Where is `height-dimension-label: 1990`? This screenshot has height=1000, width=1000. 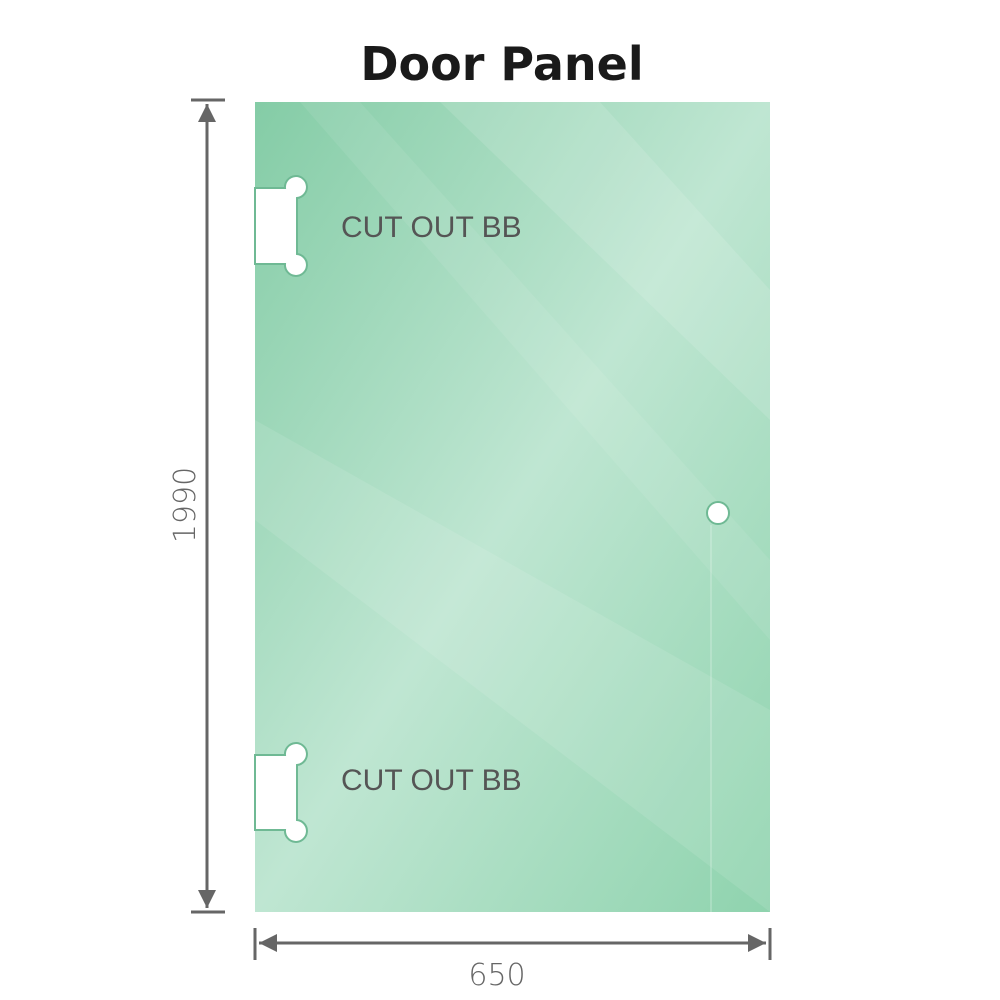
height-dimension-label: 1990 is located at coordinates (185, 505).